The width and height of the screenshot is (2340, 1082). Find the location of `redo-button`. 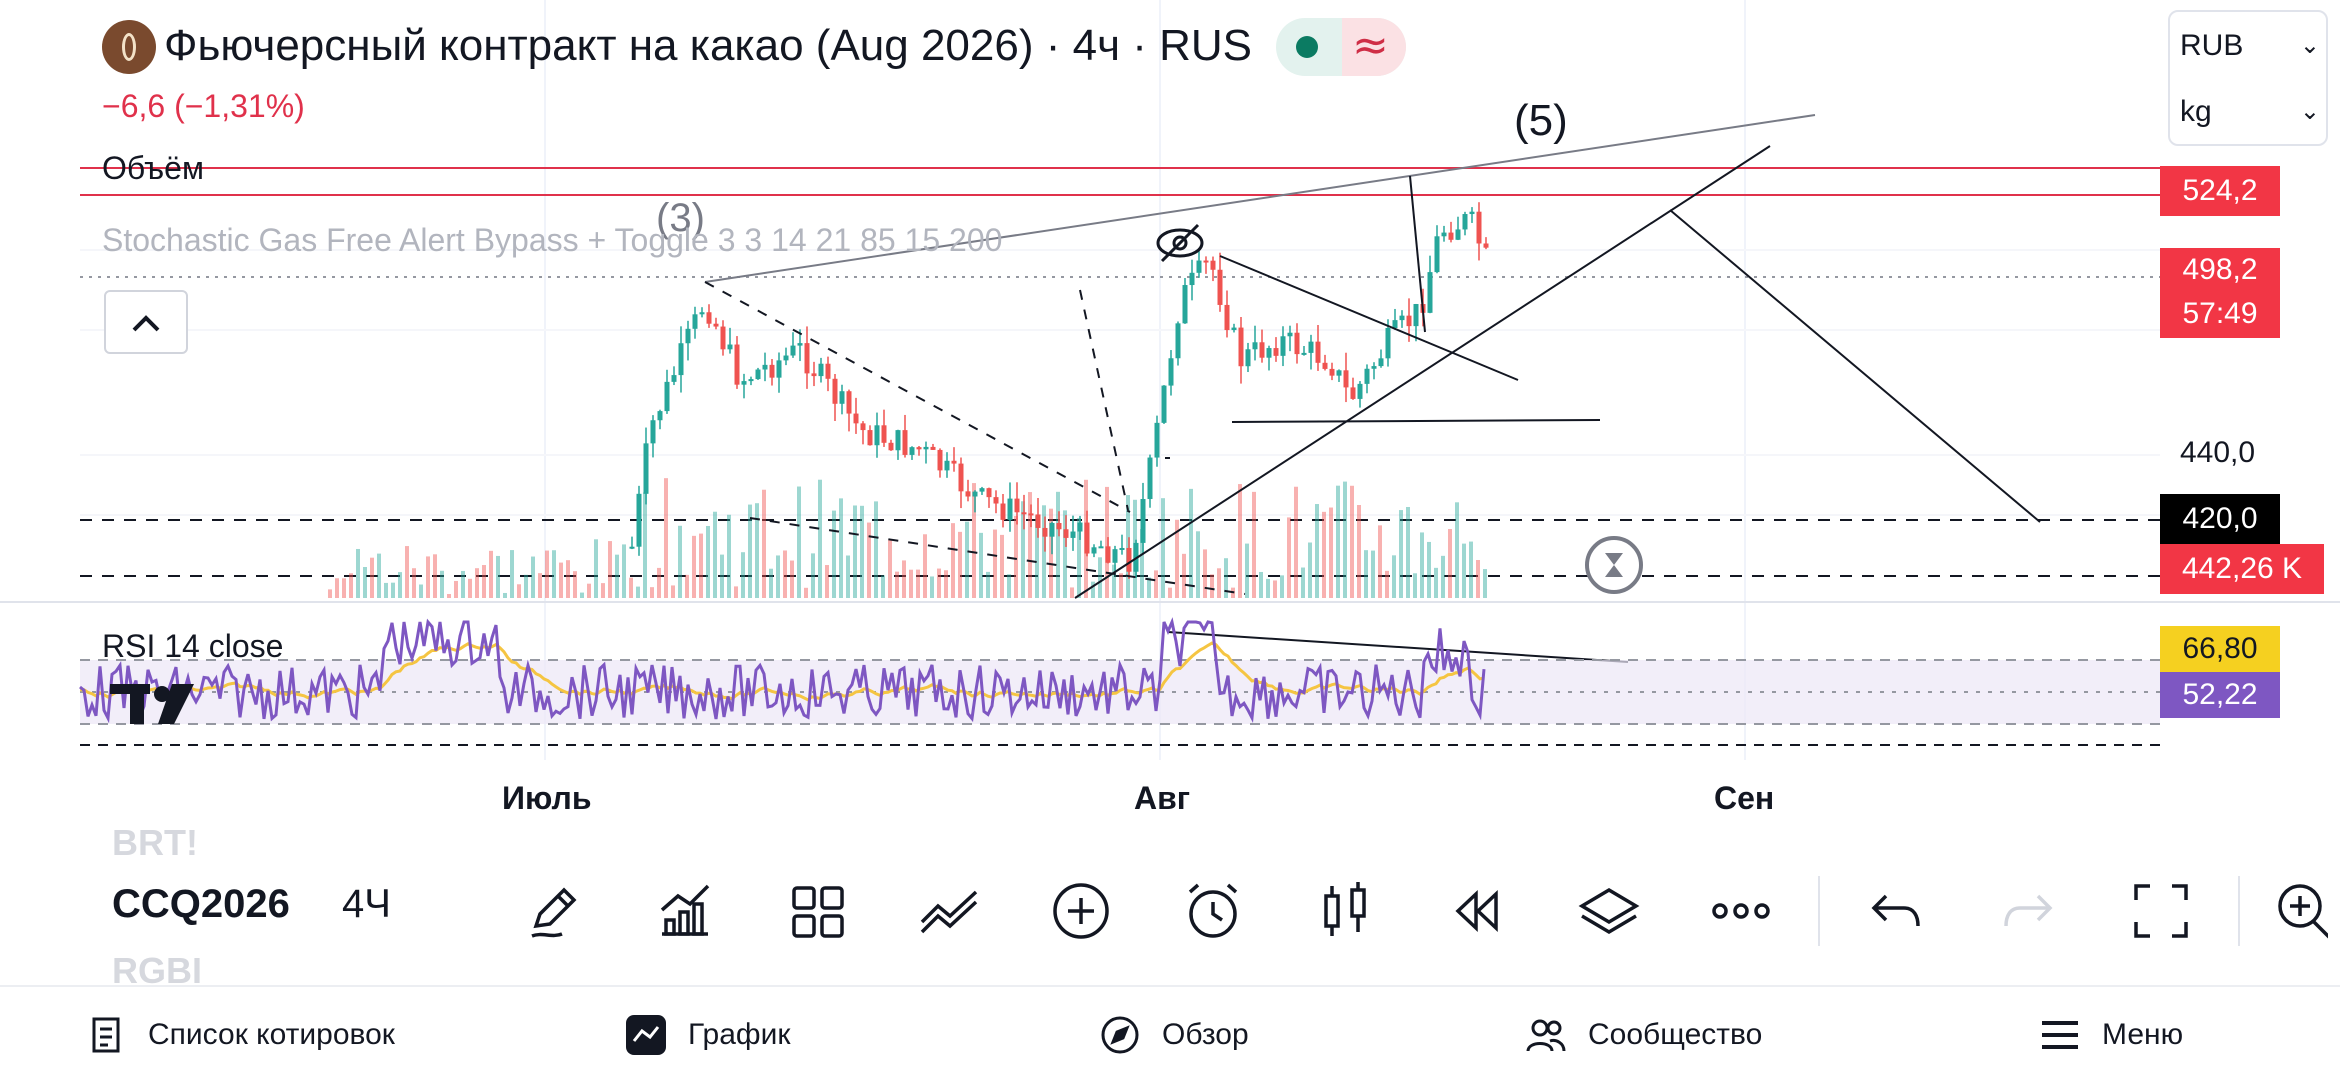

redo-button is located at coordinates (2029, 911).